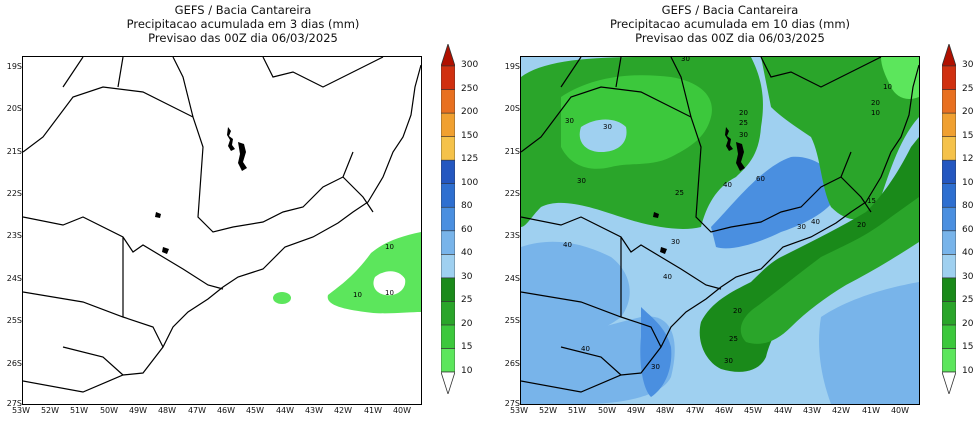 This screenshot has height=437, width=973. What do you see at coordinates (665, 410) in the screenshot?
I see `right-x-tick: 48W` at bounding box center [665, 410].